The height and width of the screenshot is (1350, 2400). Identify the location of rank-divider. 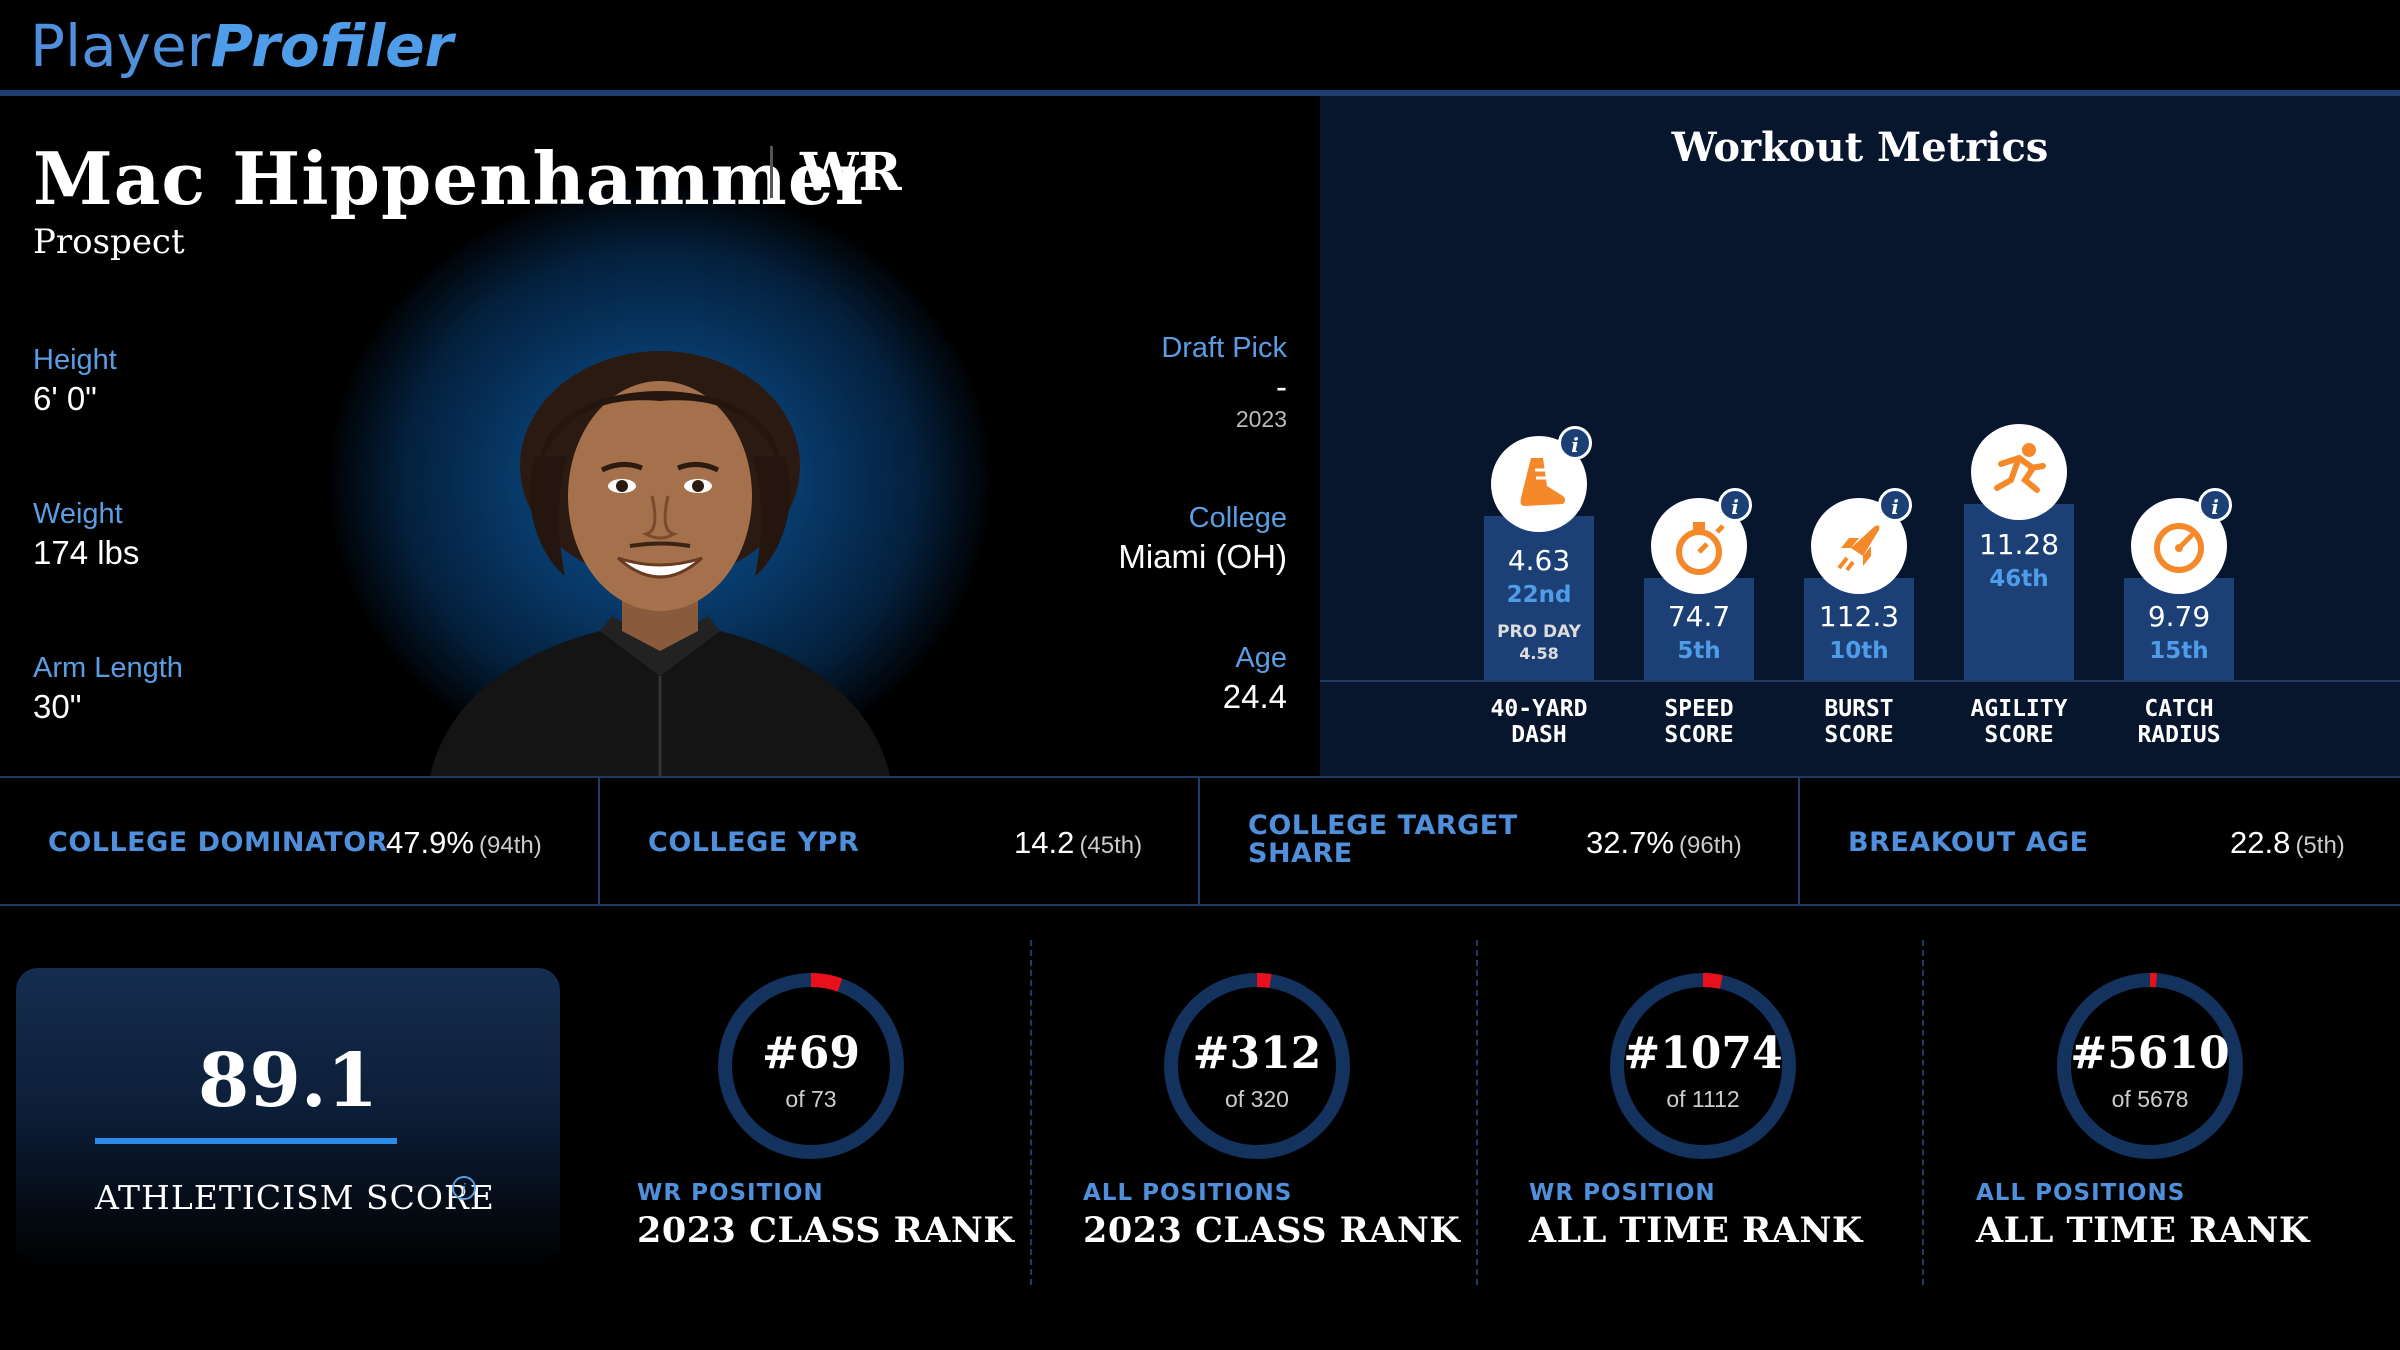
(1477, 1112).